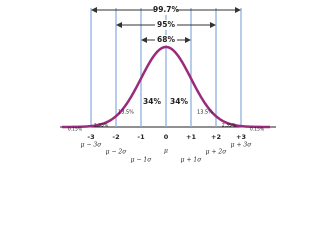 The height and width of the screenshot is (240, 320). Describe the element at coordinates (92, 145) in the screenshot. I see `sigma-label: μ − 3σ` at that location.